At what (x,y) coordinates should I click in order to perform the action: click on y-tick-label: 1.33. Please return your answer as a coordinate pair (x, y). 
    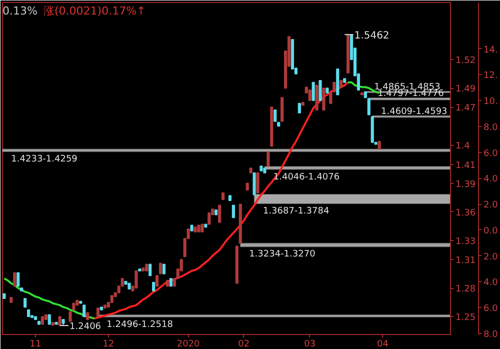
    Looking at the image, I should click on (466, 241).